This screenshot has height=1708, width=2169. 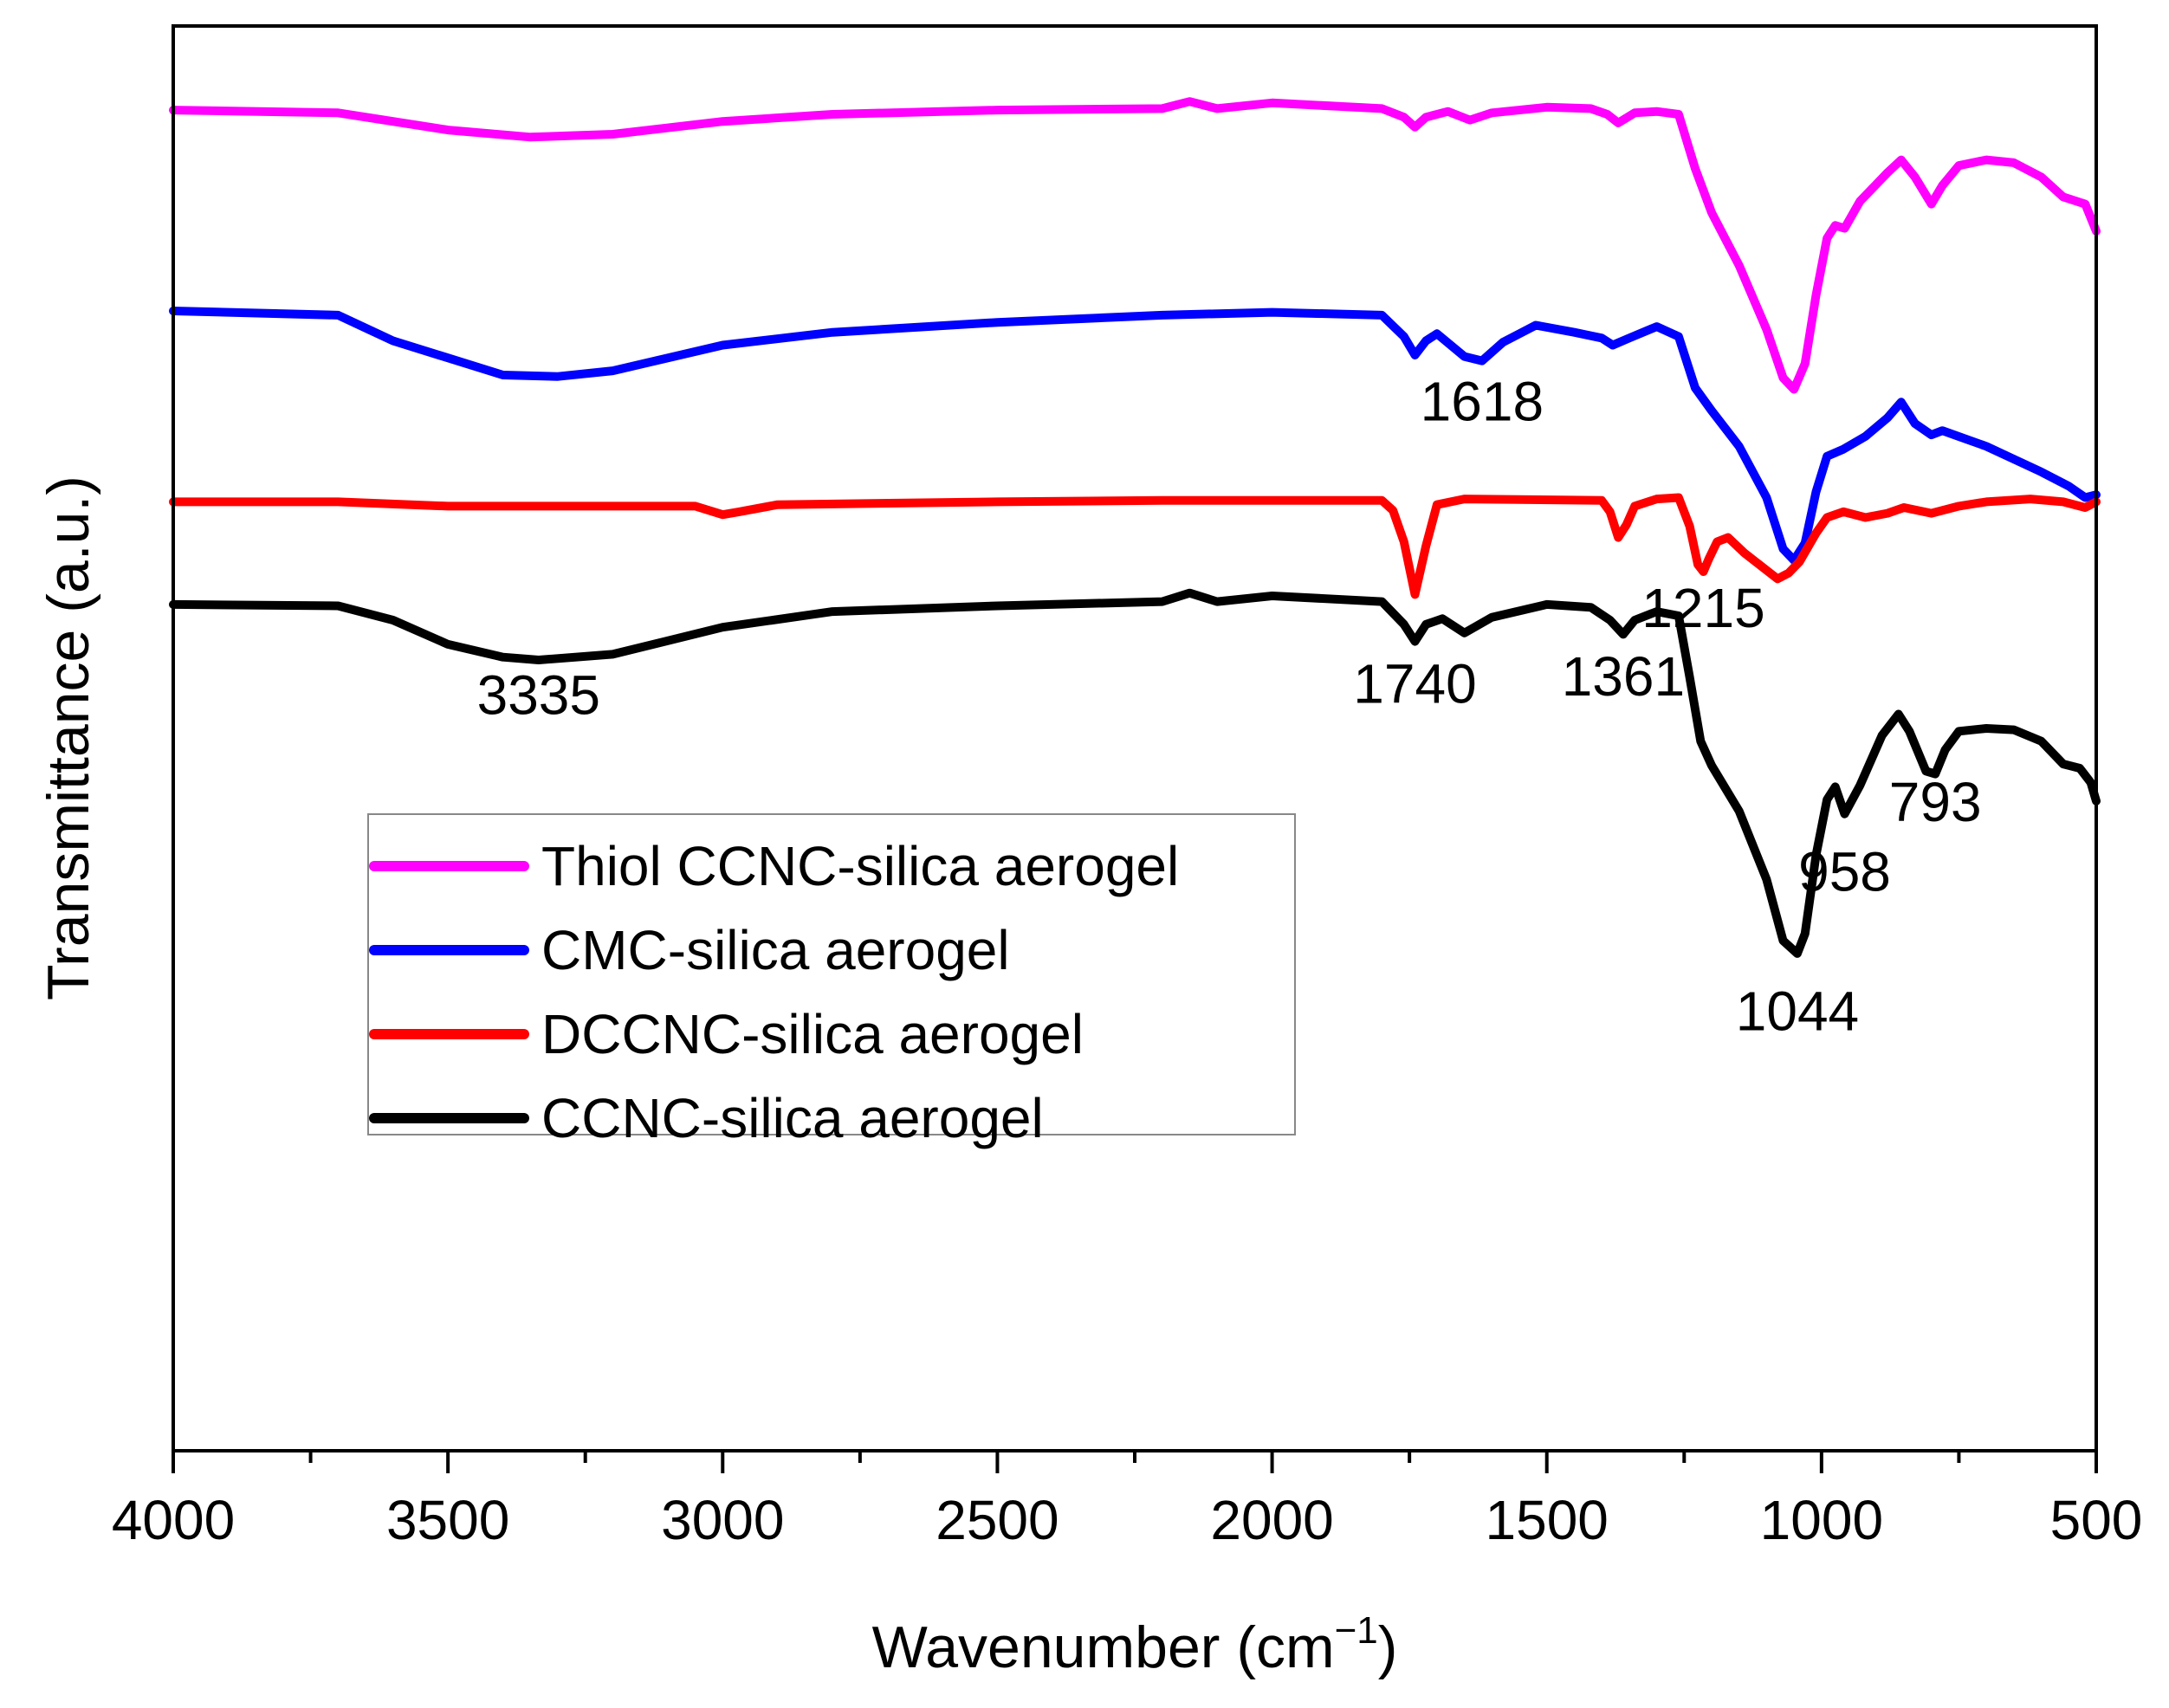 I want to click on peak-label-1044: 1044, so click(x=1797, y=1011).